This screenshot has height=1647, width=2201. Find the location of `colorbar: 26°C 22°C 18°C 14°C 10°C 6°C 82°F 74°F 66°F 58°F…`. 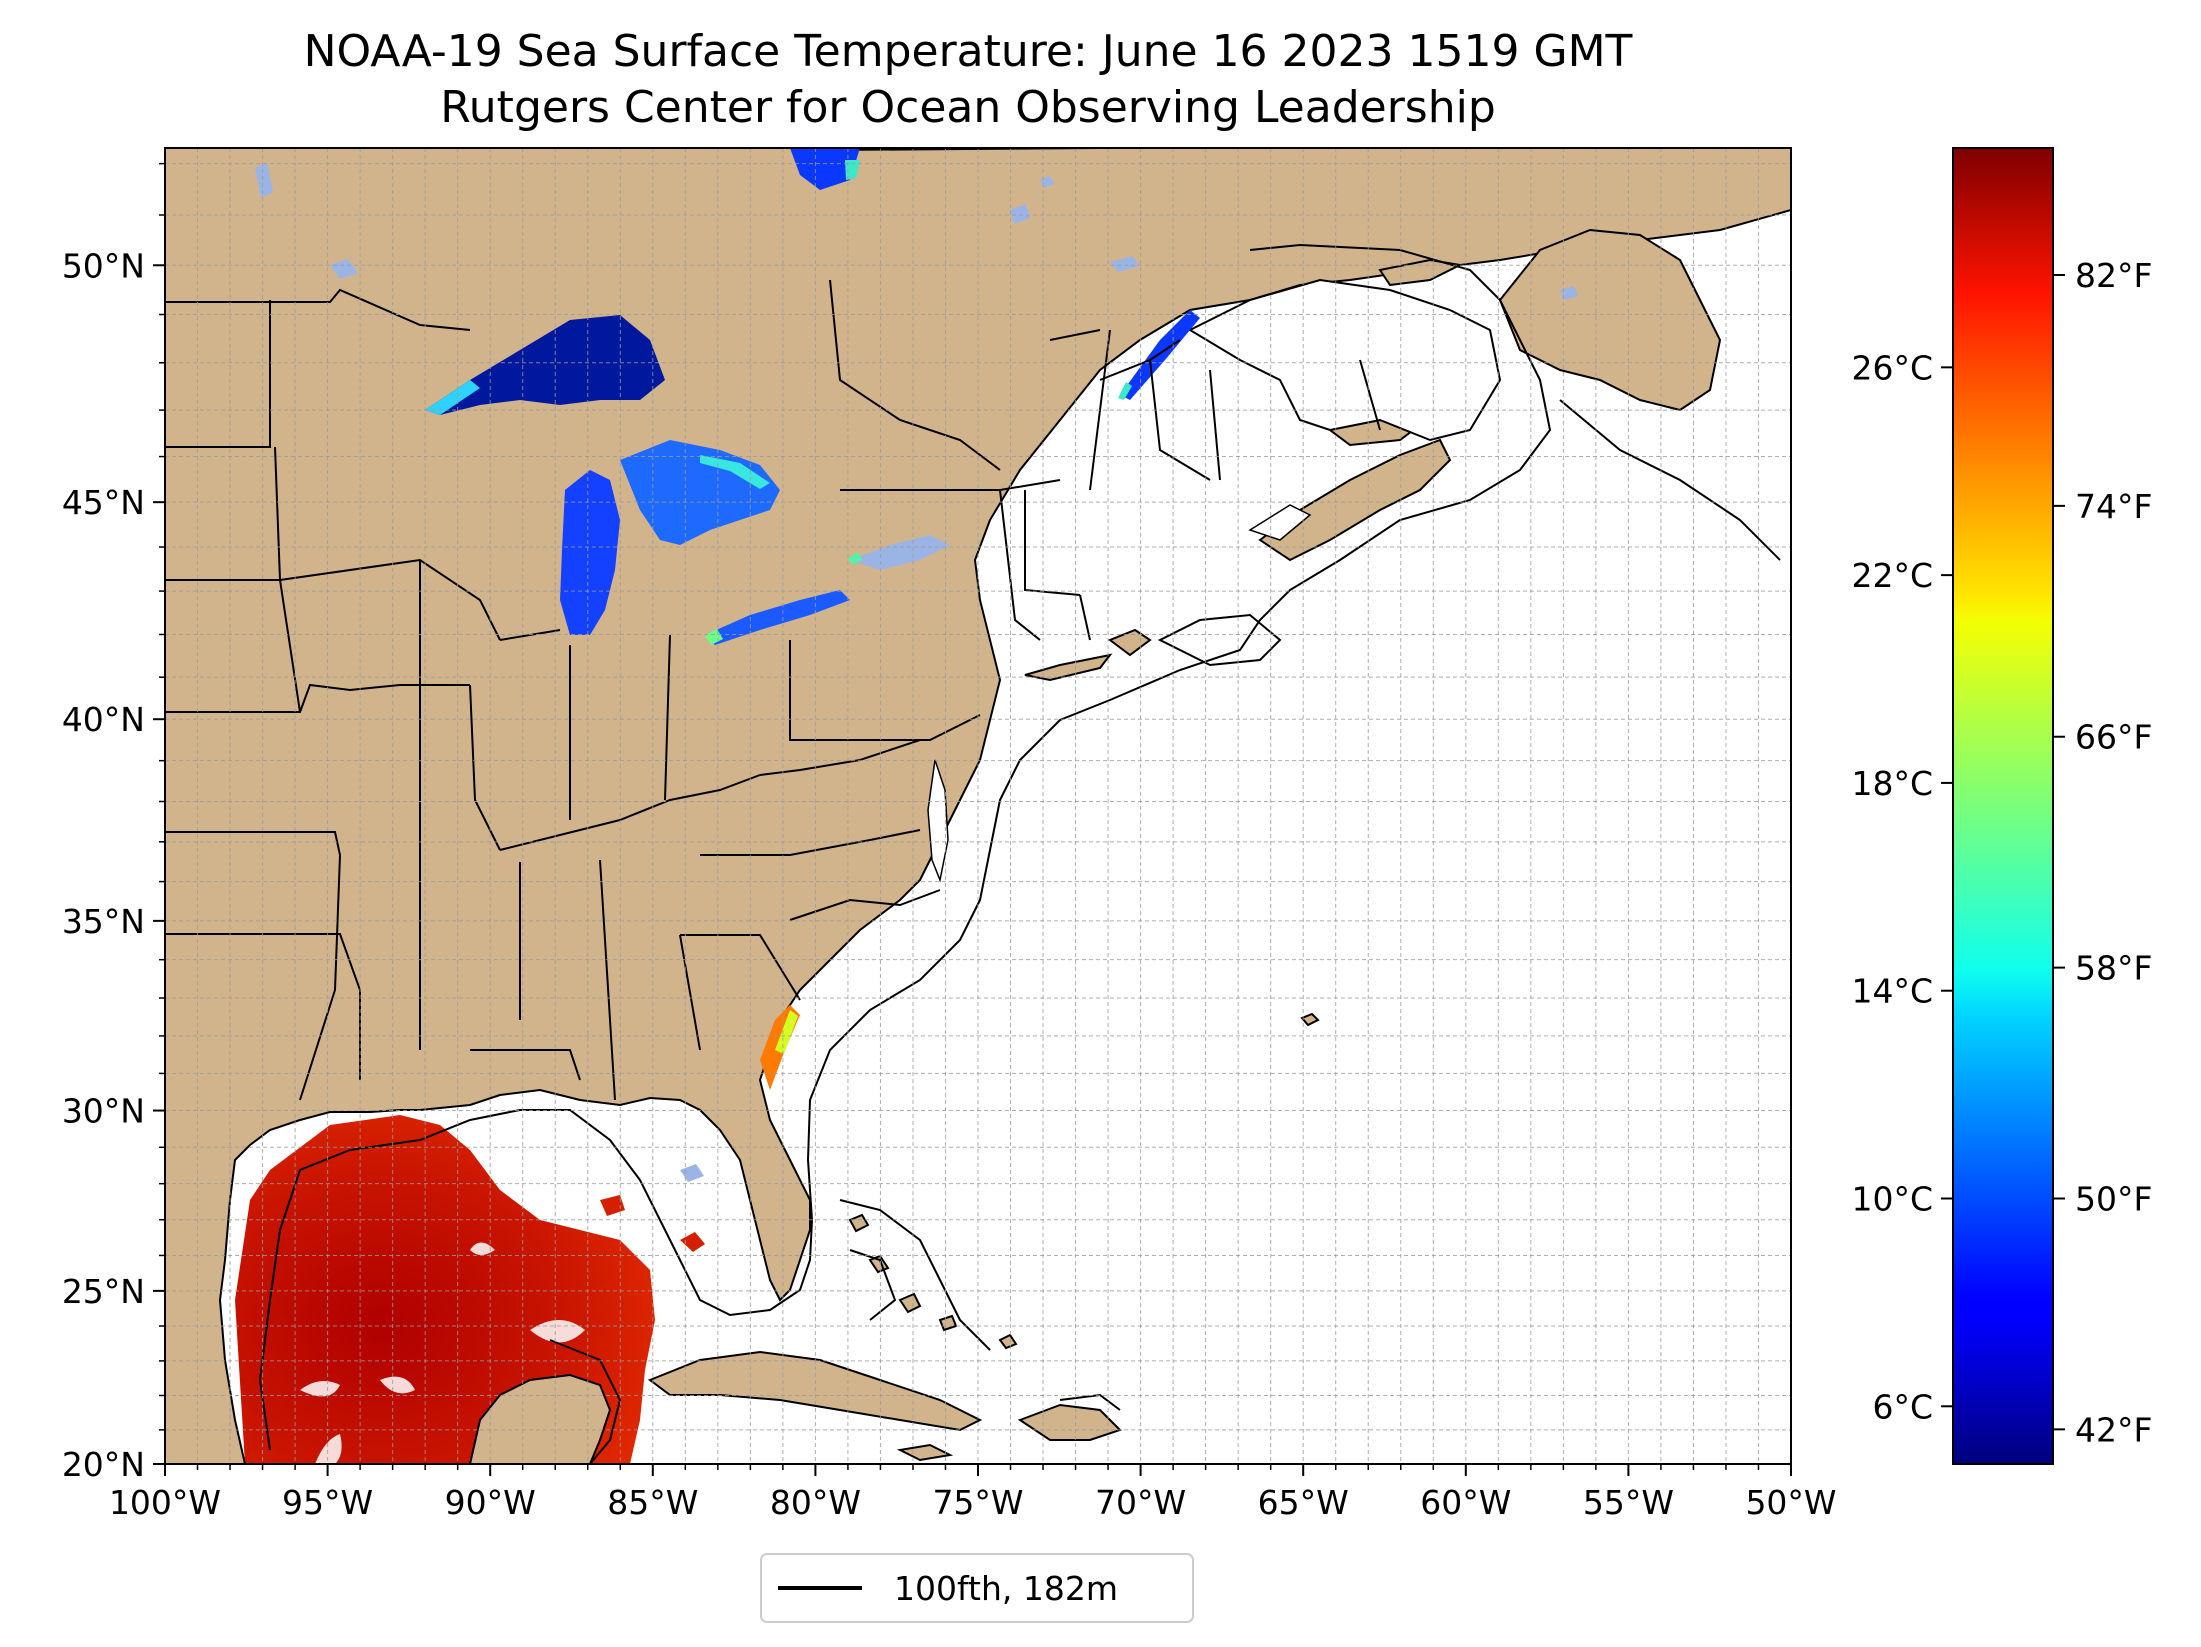

colorbar: 26°C 22°C 18°C 14°C 10°C 6°C 82°F 74°F 66°F 58°F… is located at coordinates (2001, 806).